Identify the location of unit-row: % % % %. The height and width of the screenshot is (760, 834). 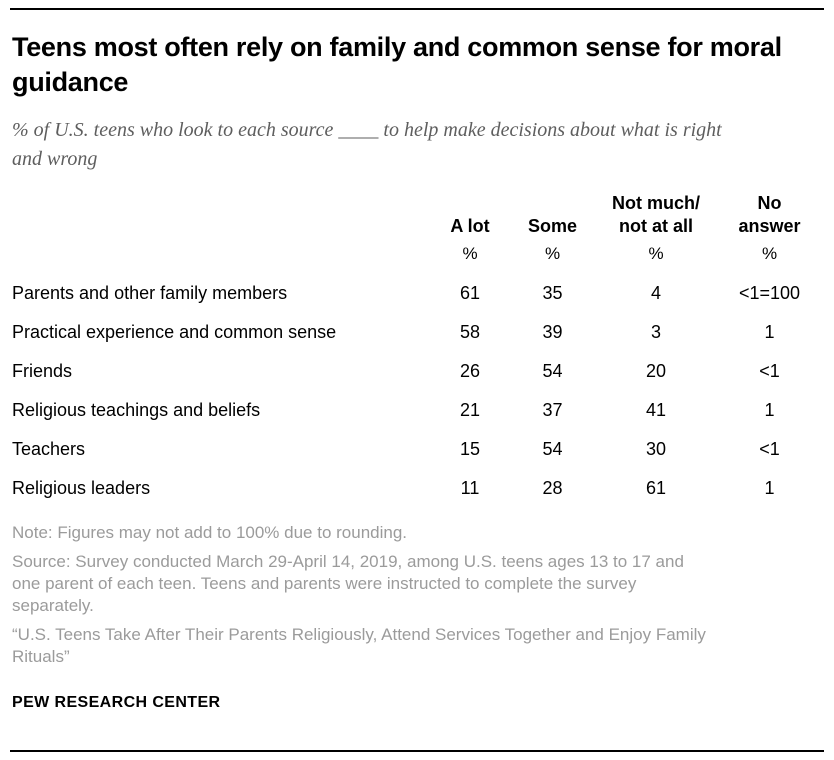
(417, 258).